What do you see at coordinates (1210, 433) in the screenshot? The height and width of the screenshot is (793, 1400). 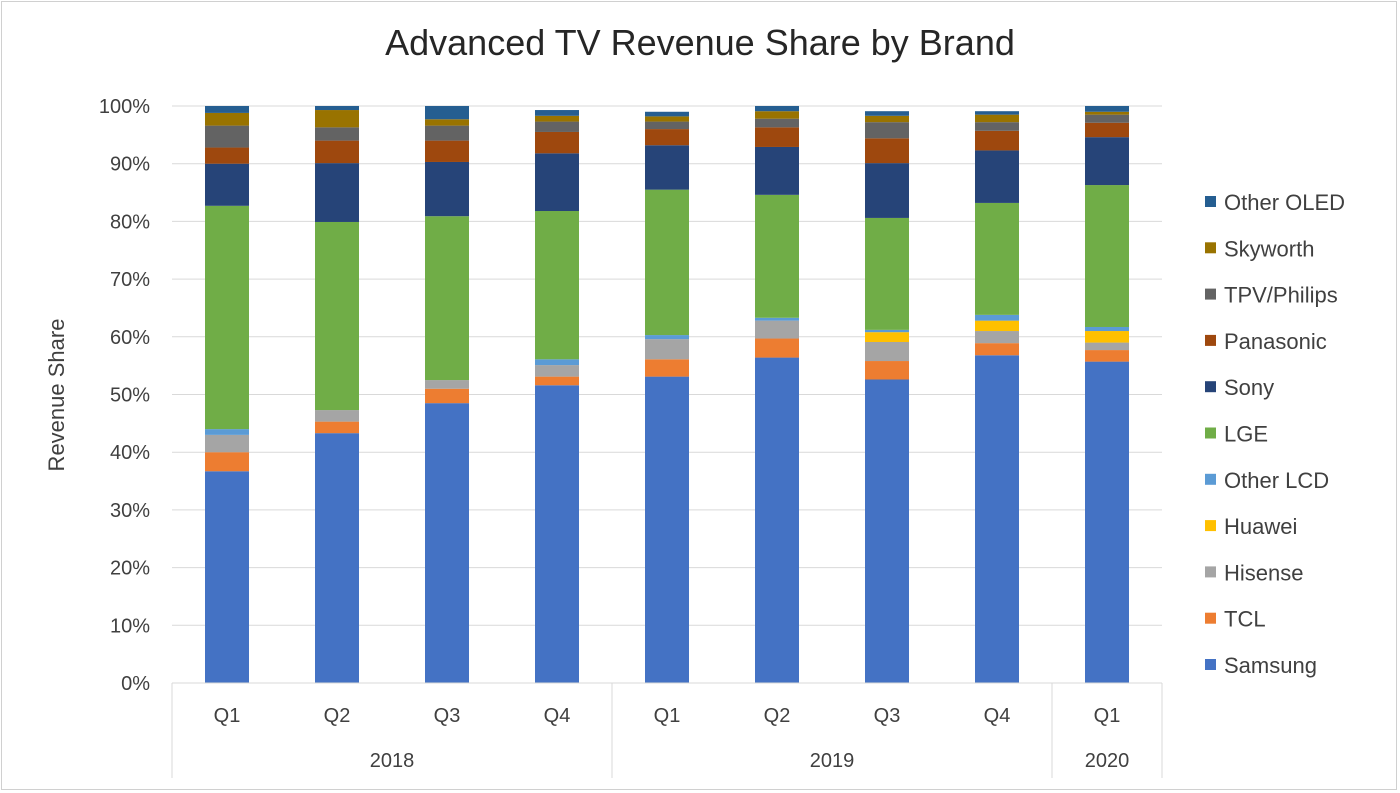 I see `legend-swatch-lge` at bounding box center [1210, 433].